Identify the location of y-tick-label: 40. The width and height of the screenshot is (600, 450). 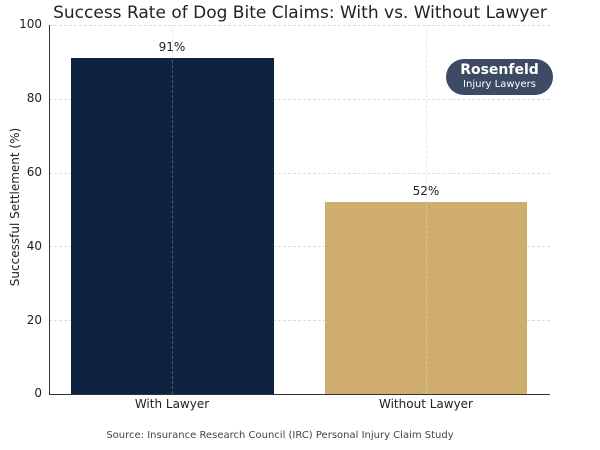
(34, 246).